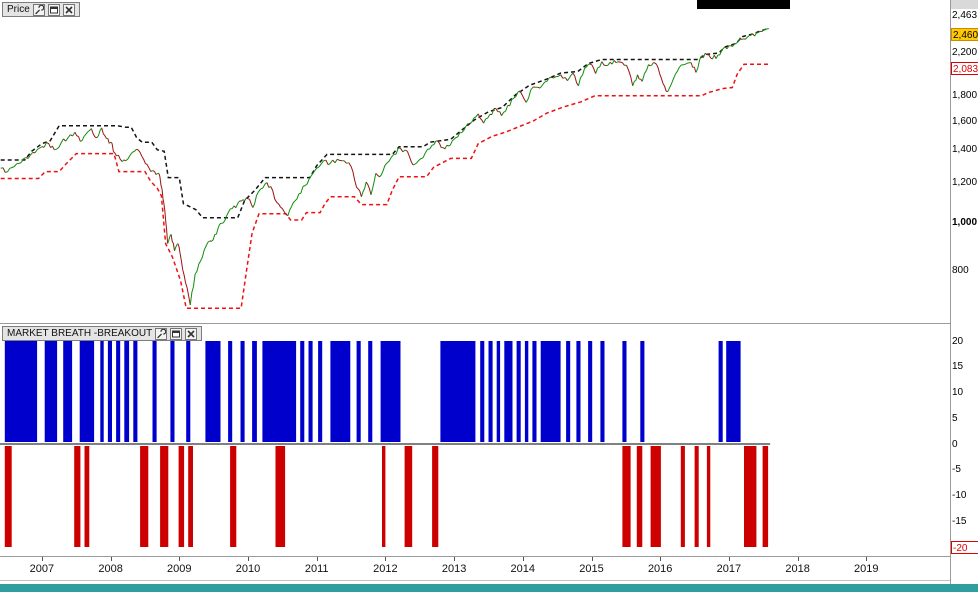 This screenshot has height=592, width=978. What do you see at coordinates (42, 569) in the screenshot?
I see `x-axis-year-label: 2007` at bounding box center [42, 569].